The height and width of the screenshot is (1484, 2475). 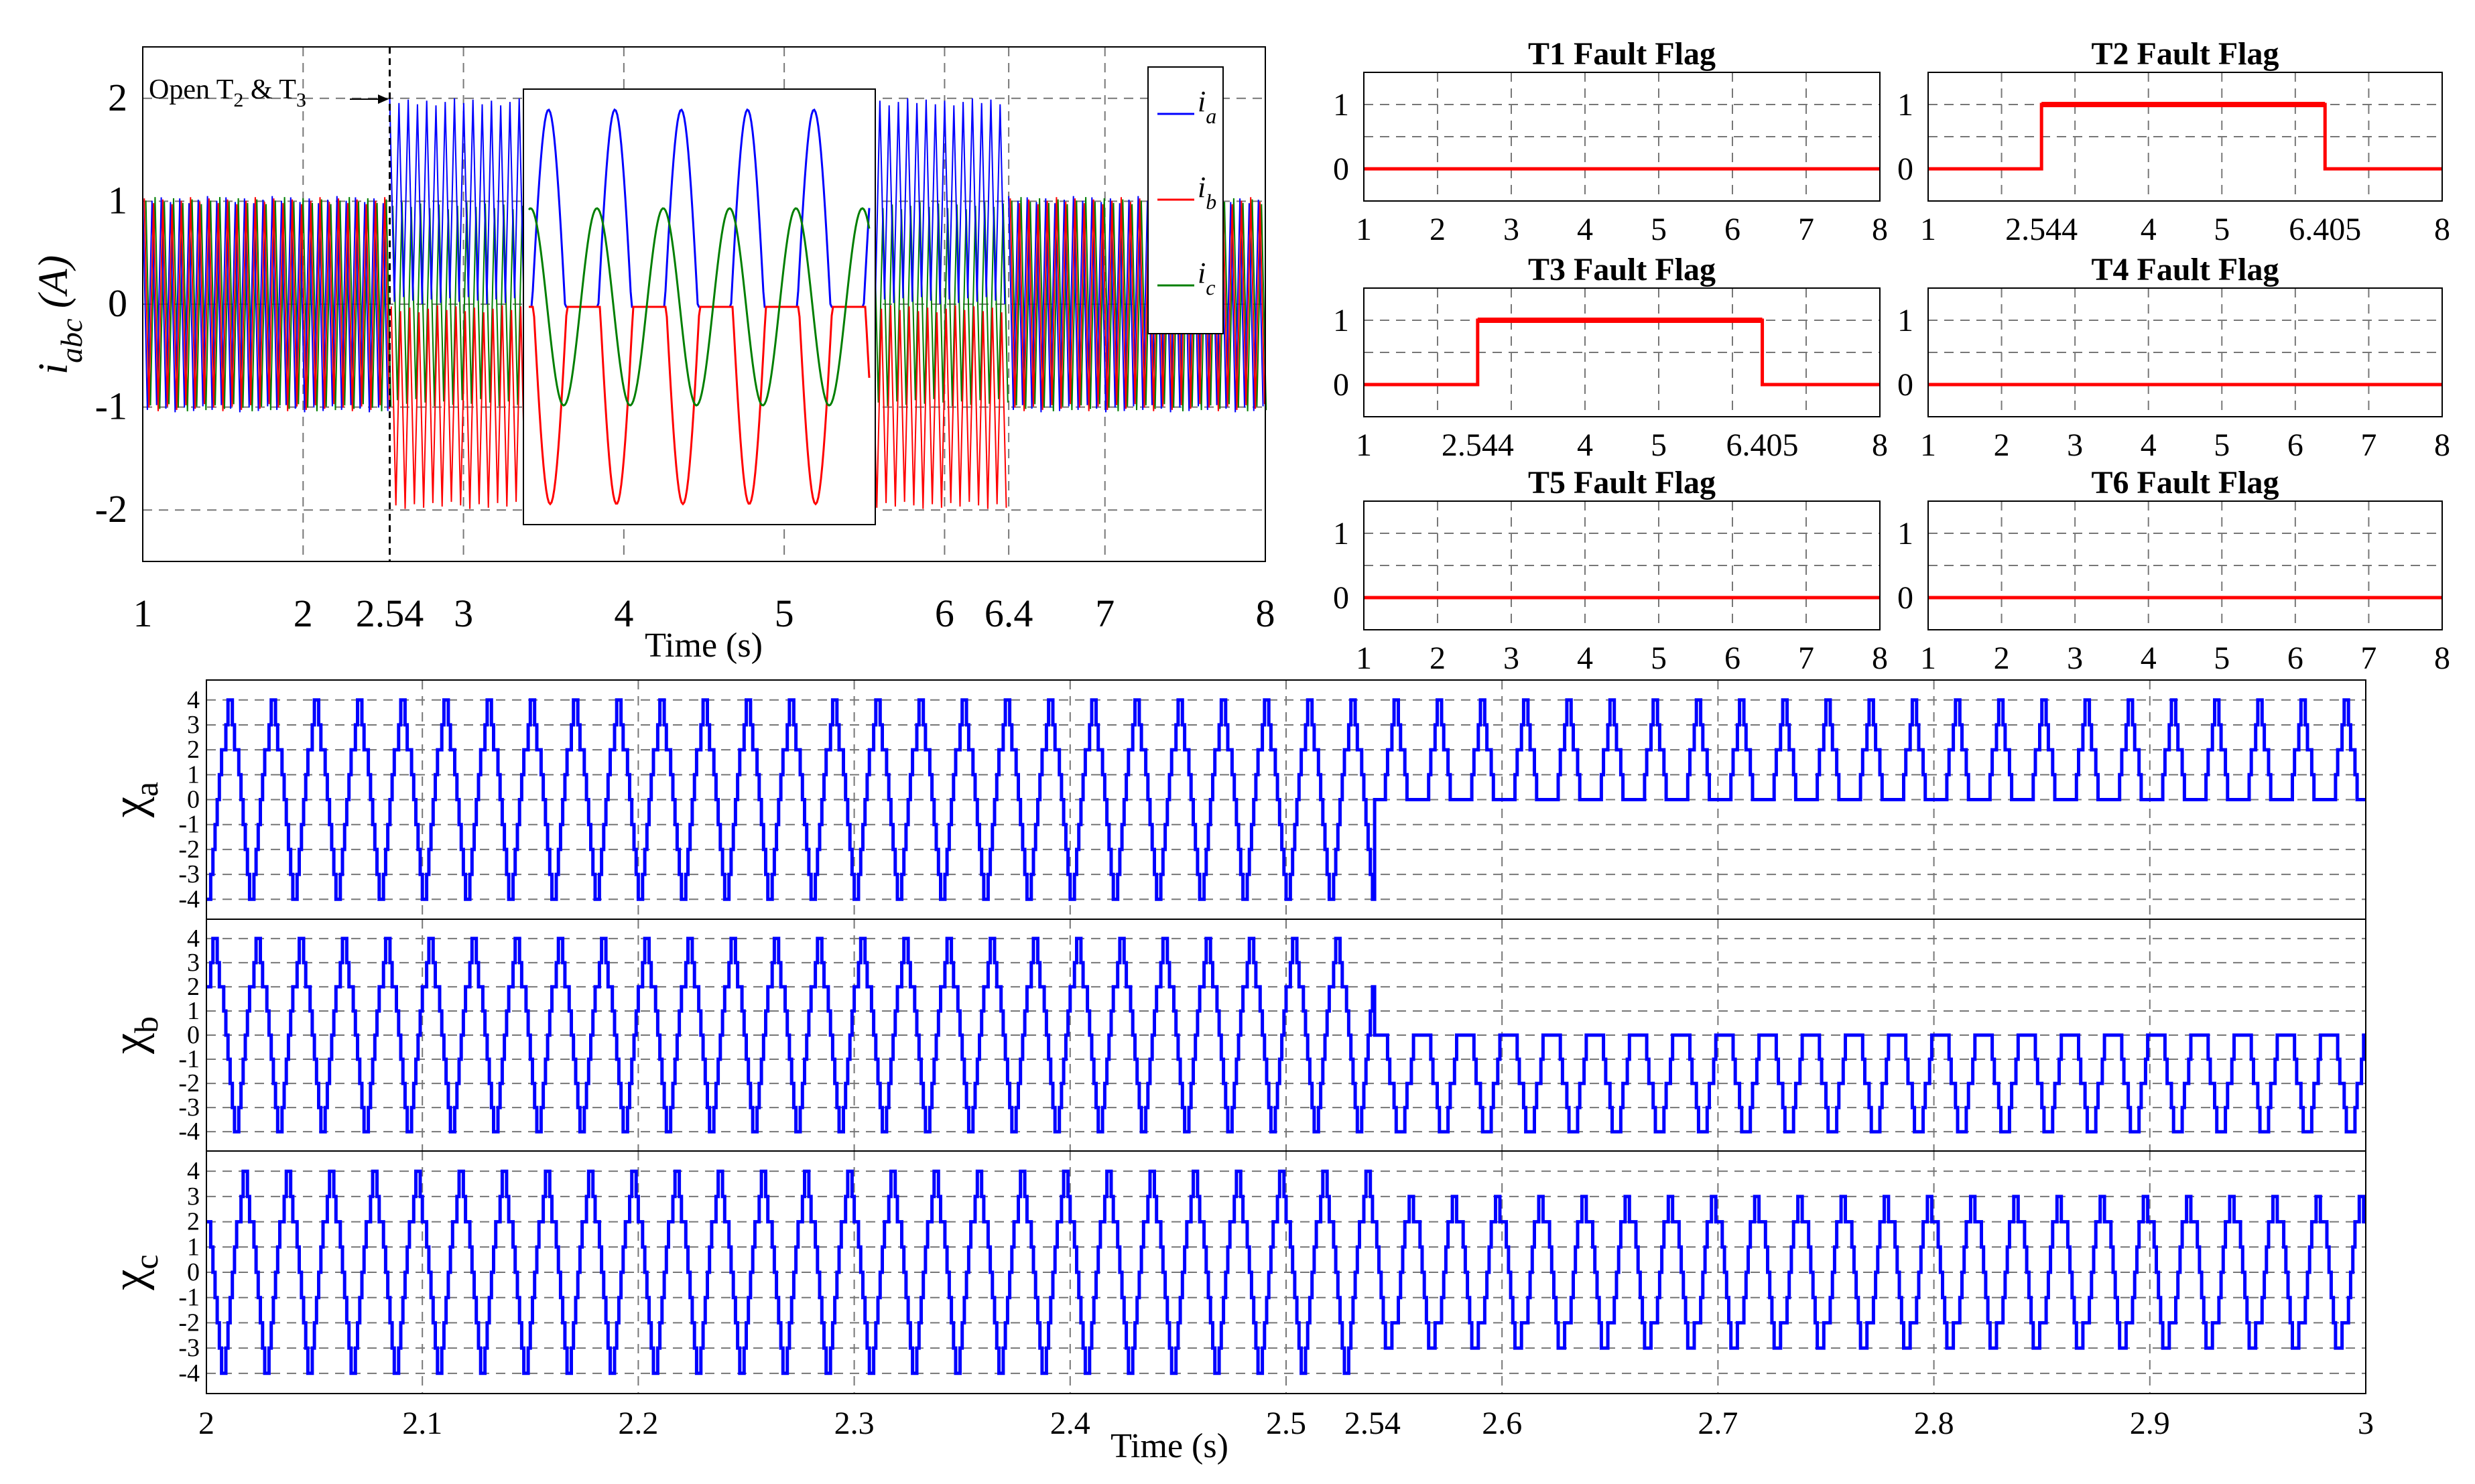 What do you see at coordinates (1622, 137) in the screenshot?
I see `T1-frame` at bounding box center [1622, 137].